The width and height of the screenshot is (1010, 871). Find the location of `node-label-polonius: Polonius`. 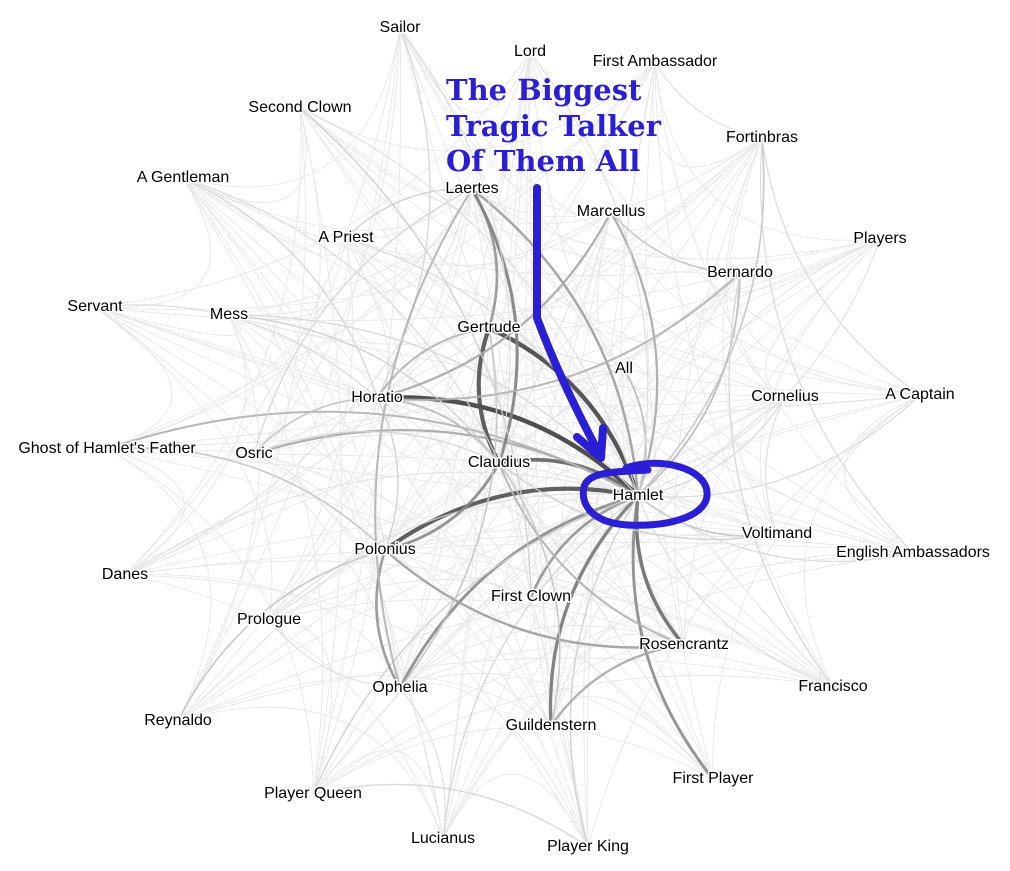

node-label-polonius: Polonius is located at coordinates (384, 549).